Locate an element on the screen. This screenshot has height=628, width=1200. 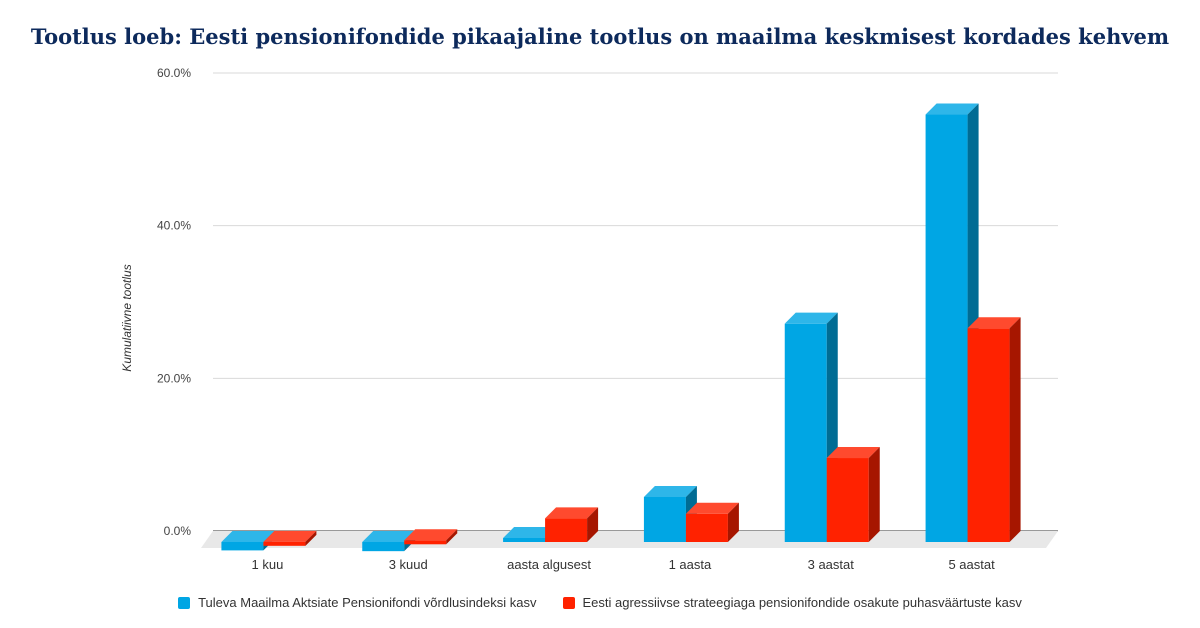
y-axis-label: Kumulatiivne tootlus is located at coordinates (127, 317).